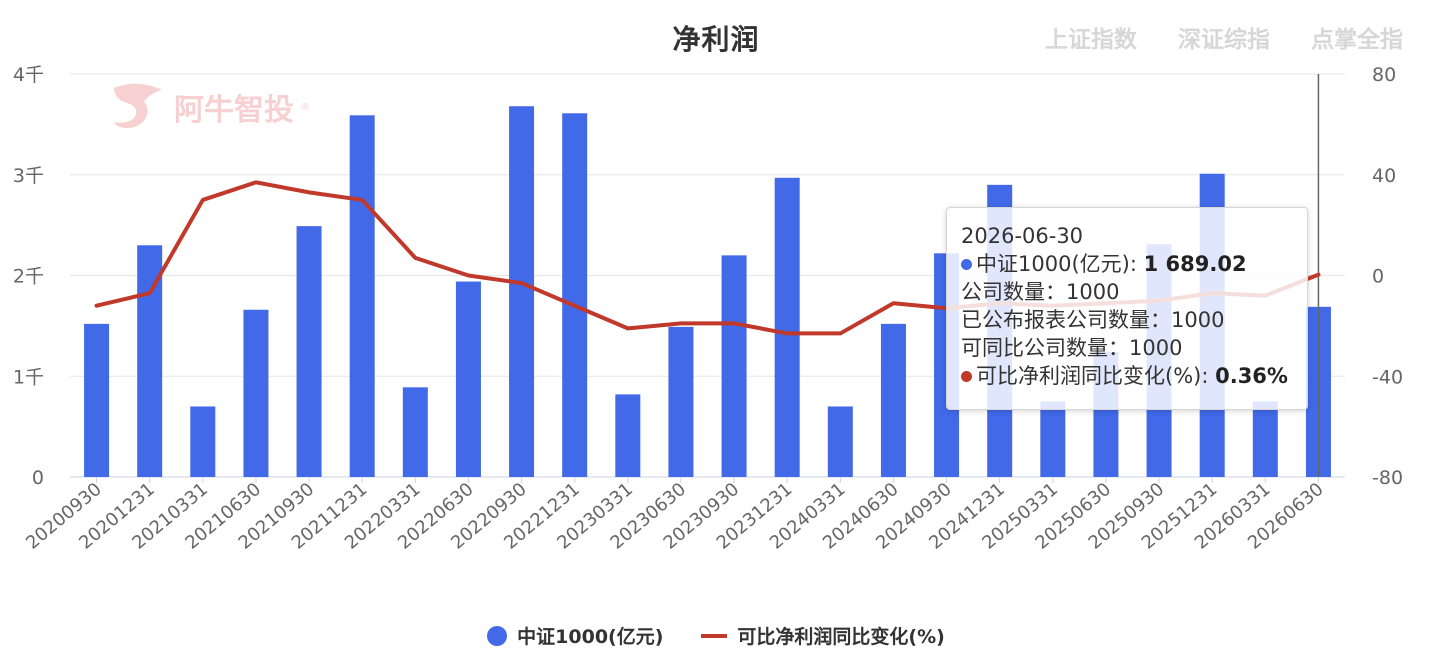 Image resolution: width=1432 pixels, height=656 pixels. I want to click on legend-line-label: 可比净利润同比变化(%), so click(841, 637).